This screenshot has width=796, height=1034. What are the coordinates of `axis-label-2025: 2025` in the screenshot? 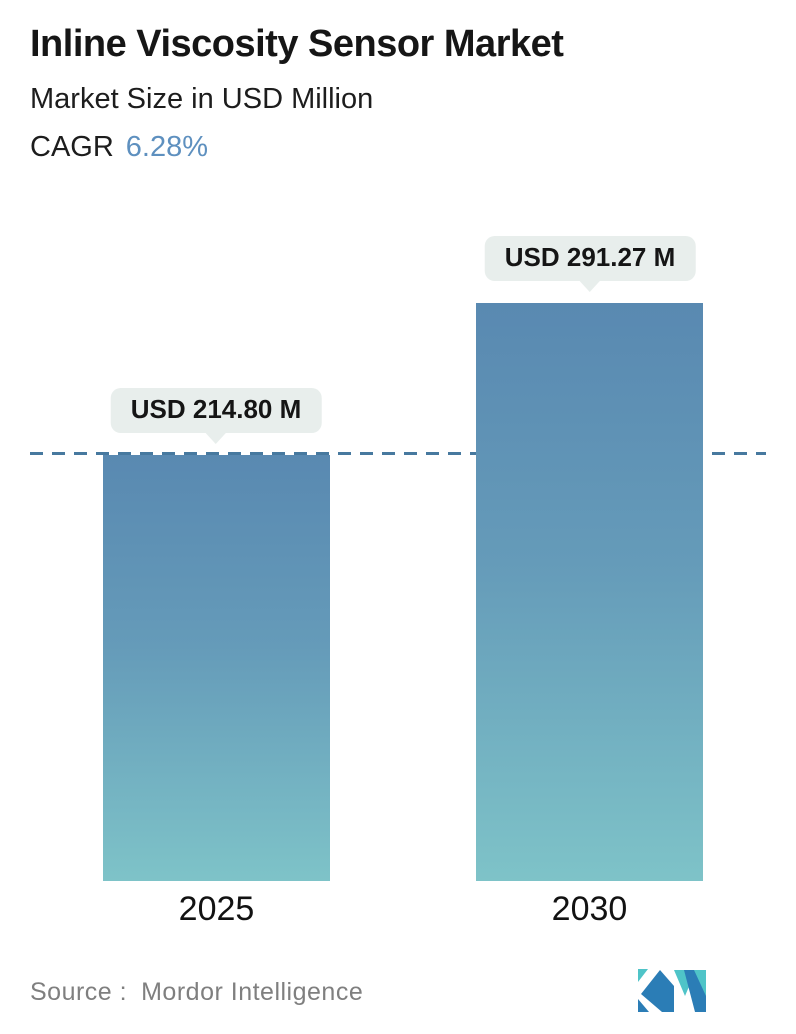 It's located at (216, 909).